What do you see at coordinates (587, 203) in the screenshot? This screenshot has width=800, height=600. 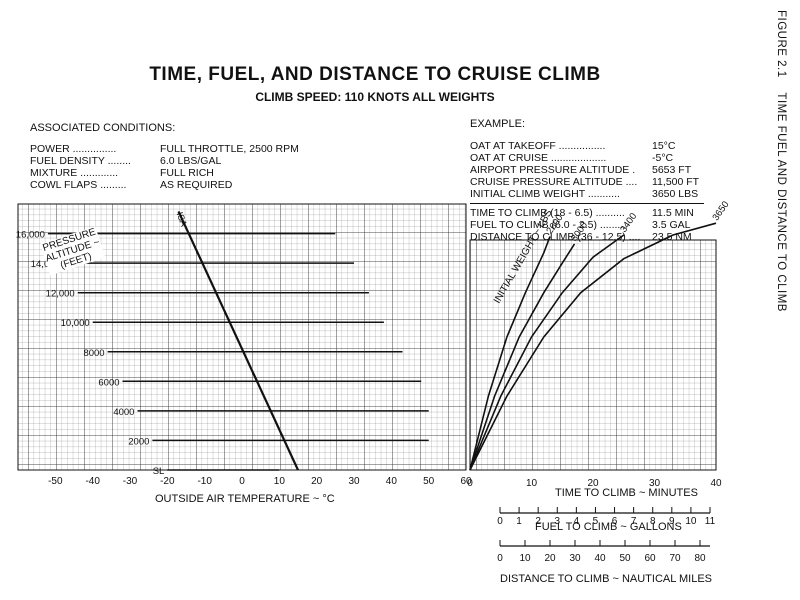 I see `example-divider` at bounding box center [587, 203].